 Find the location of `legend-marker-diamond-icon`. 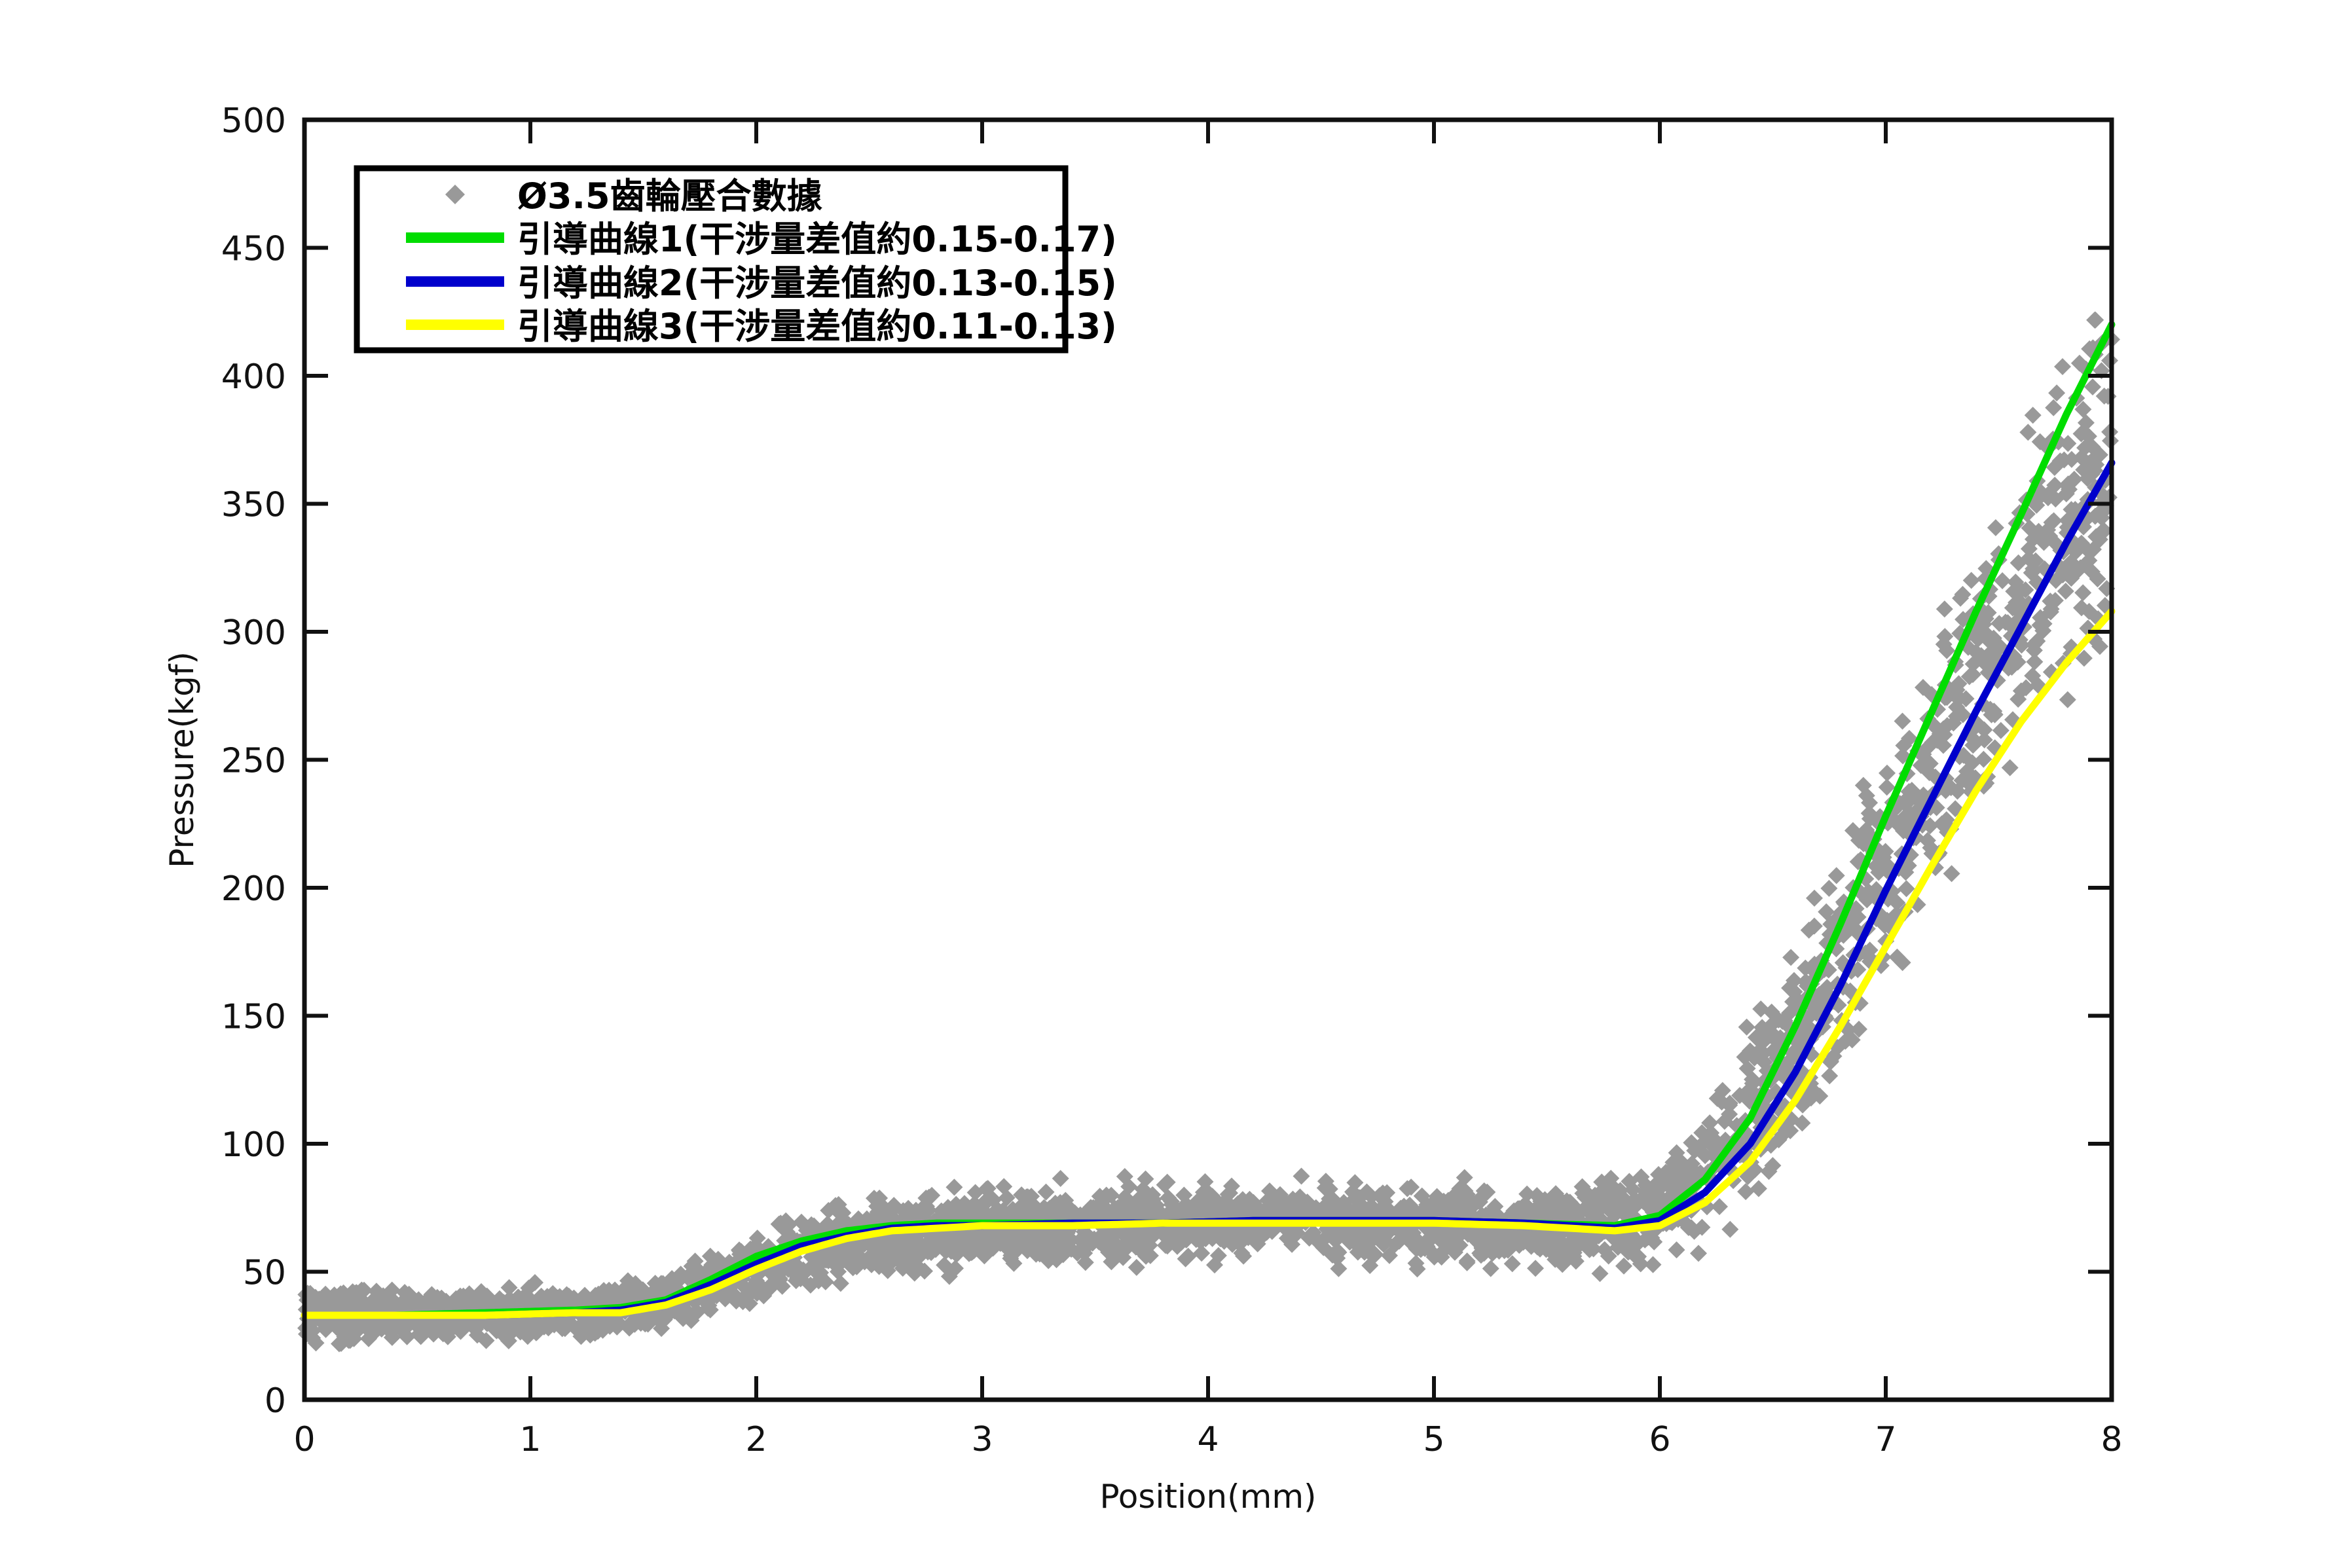

legend-marker-diamond-icon is located at coordinates (455, 194).